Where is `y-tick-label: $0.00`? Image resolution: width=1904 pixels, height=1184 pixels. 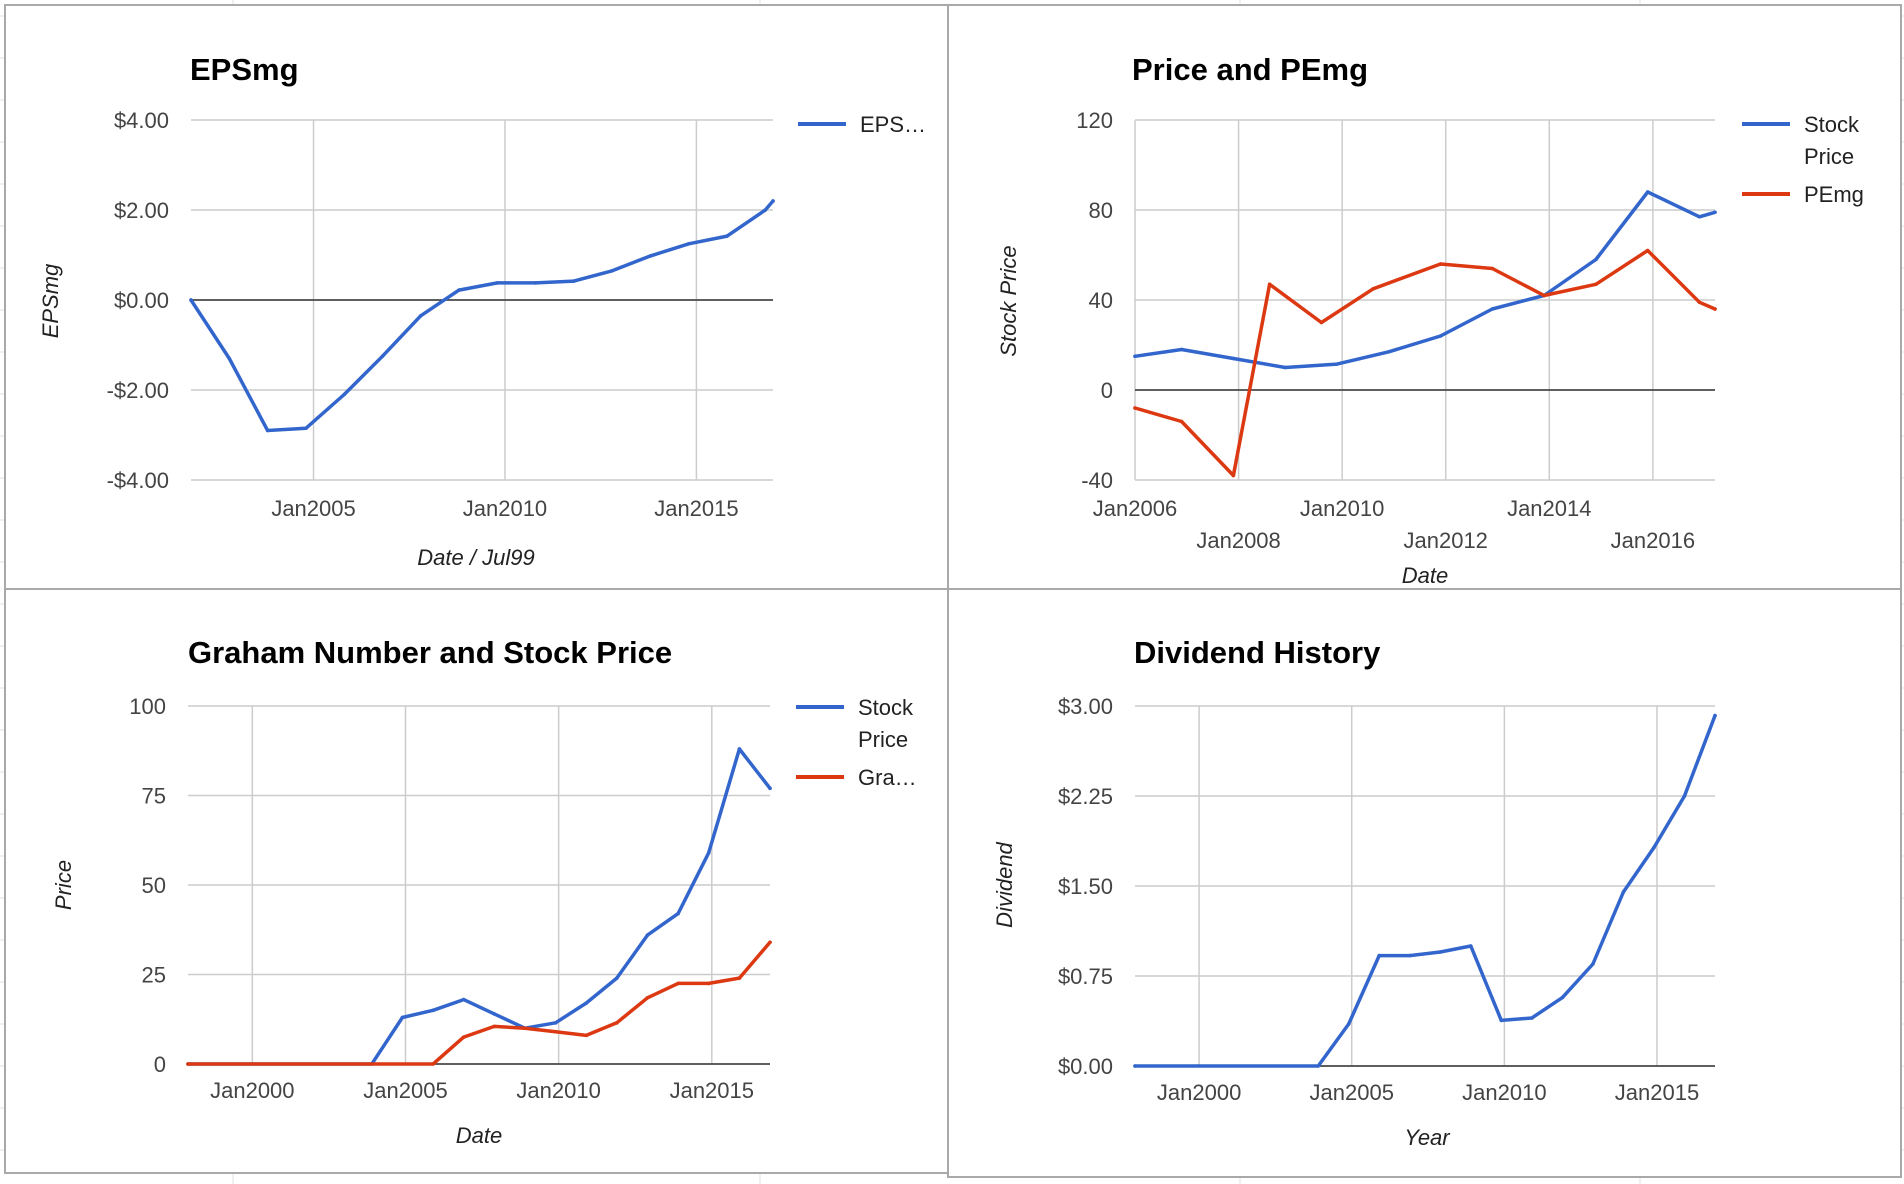 y-tick-label: $0.00 is located at coordinates (1085, 1066).